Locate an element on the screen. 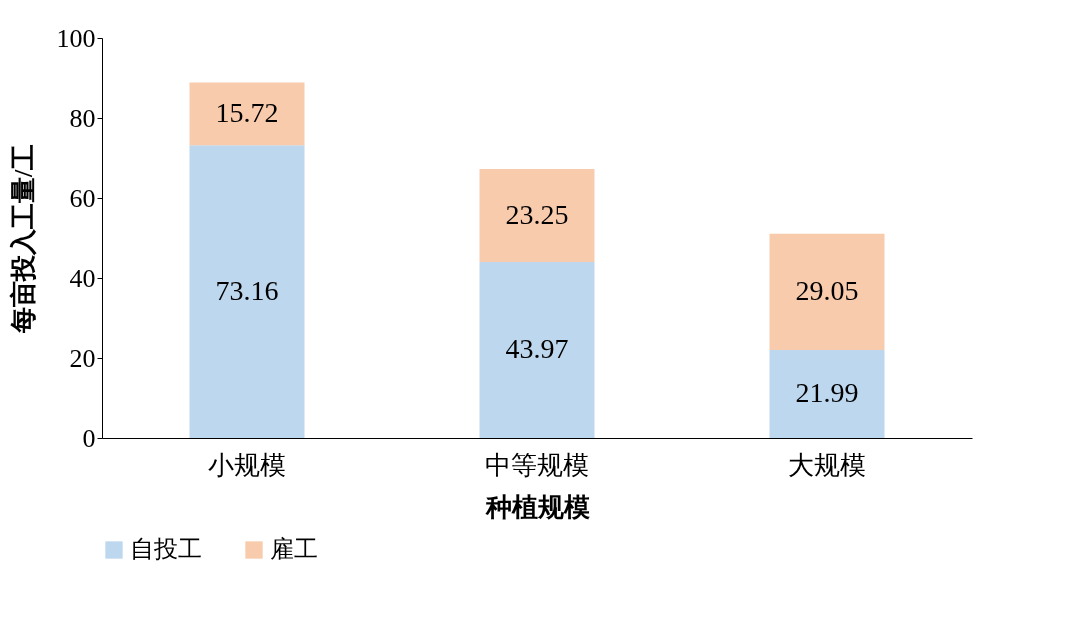  y-tick-label: 0 is located at coordinates (89, 438).